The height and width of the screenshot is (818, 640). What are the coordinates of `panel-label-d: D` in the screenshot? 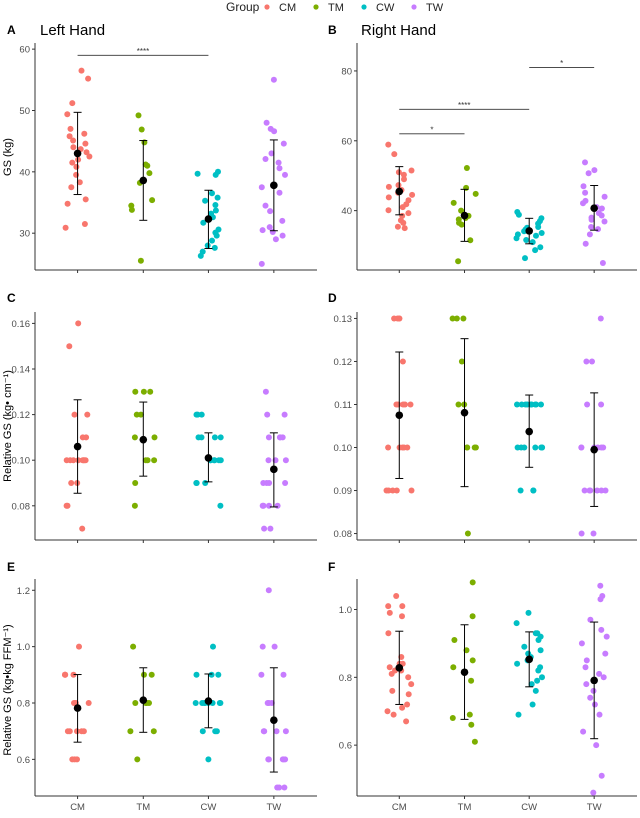 It's located at (332, 298).